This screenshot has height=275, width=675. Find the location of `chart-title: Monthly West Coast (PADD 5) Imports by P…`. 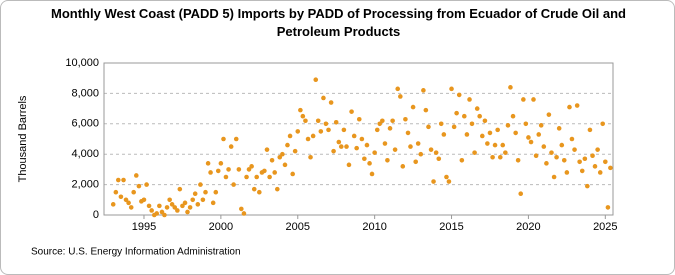

chart-title: Monthly West Coast (PADD 5) Imports by P… is located at coordinates (338, 22).